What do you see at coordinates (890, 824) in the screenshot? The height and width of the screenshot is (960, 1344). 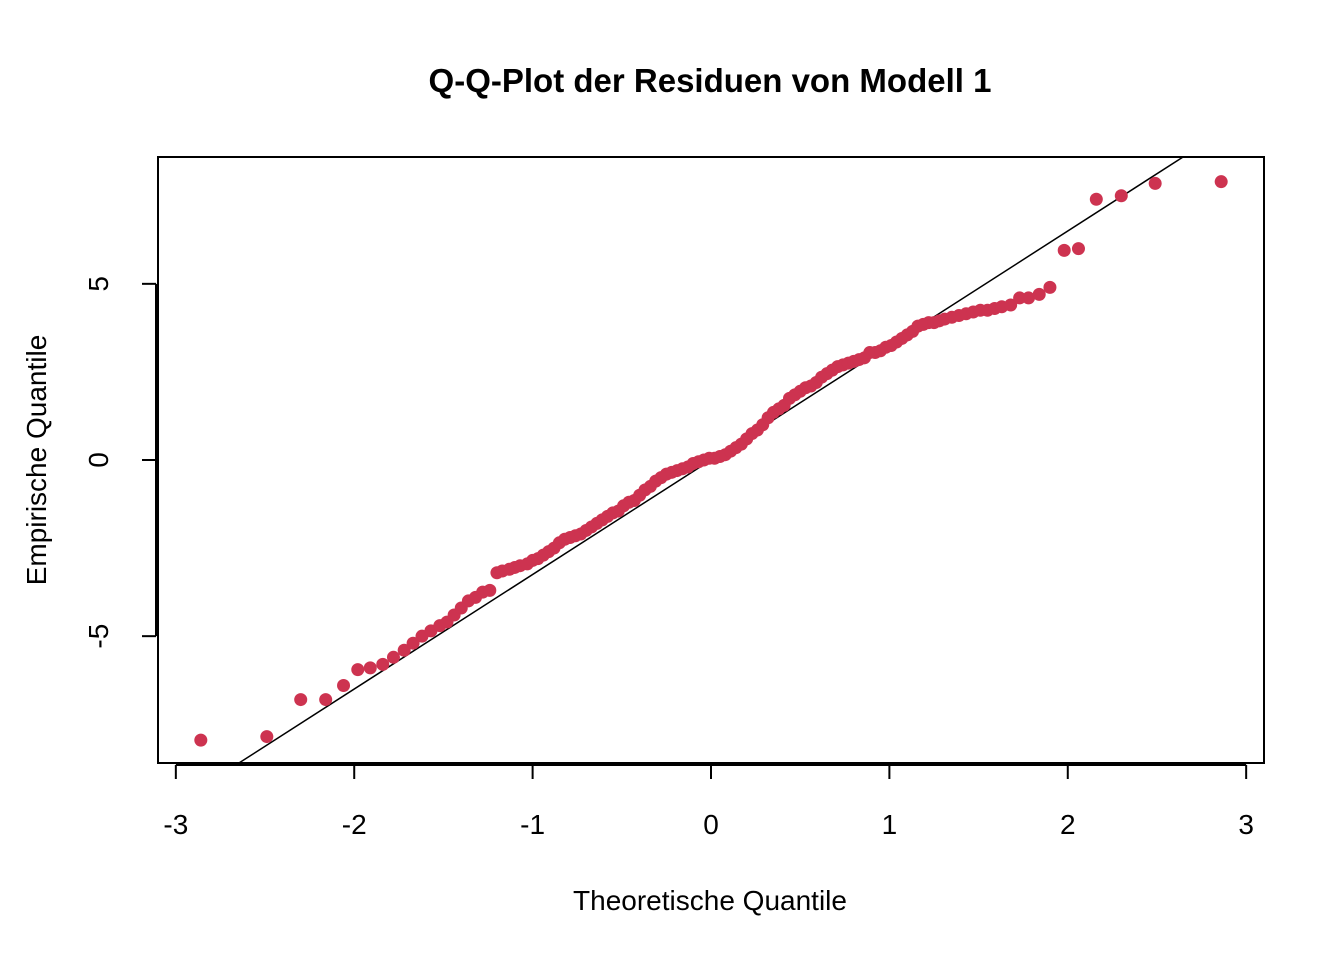 I see `x-tick-label: 1` at bounding box center [890, 824].